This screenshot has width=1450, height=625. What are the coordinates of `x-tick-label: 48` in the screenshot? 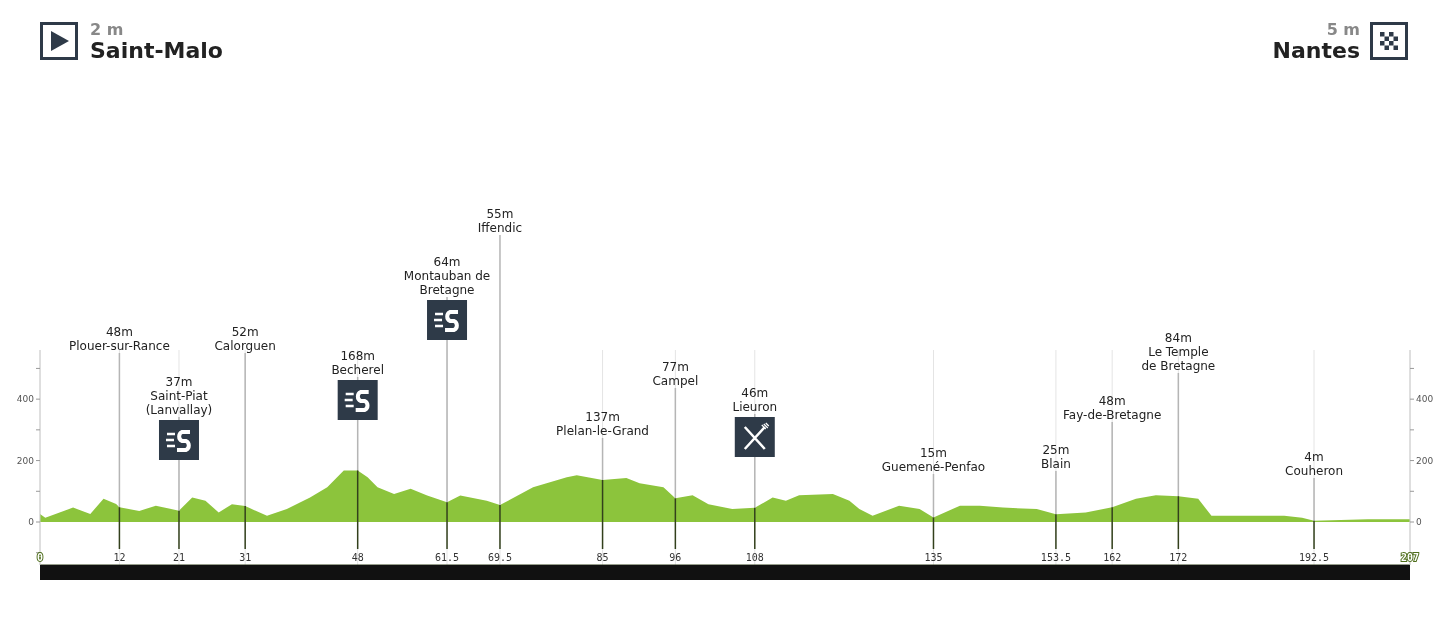 It's located at (357, 557).